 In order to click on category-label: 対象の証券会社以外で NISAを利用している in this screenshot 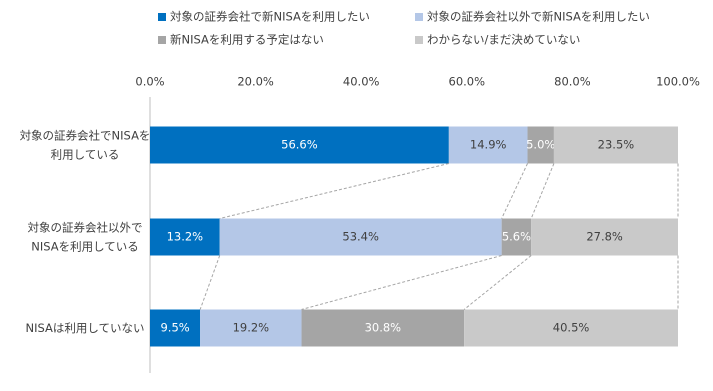, I will do `click(85, 236)`.